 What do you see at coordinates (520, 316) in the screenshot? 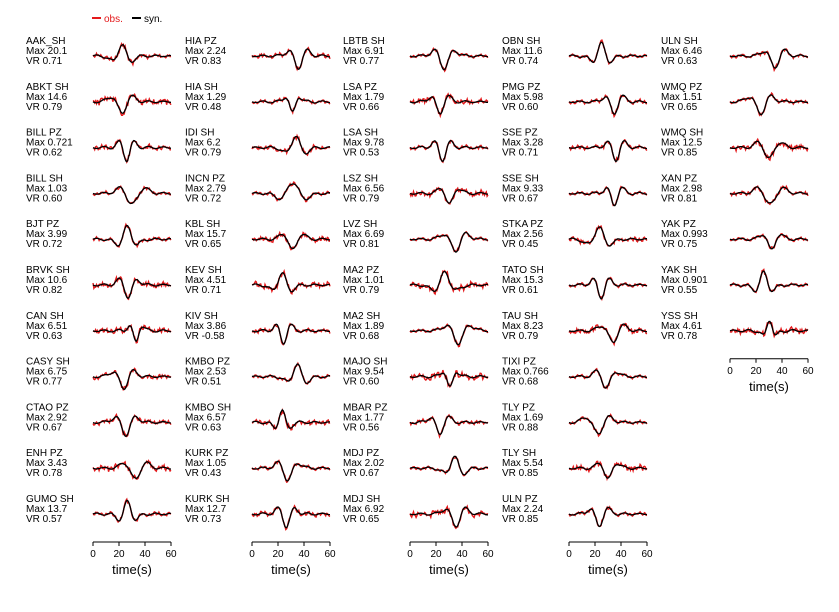
I see `station-name: TAU SH` at bounding box center [520, 316].